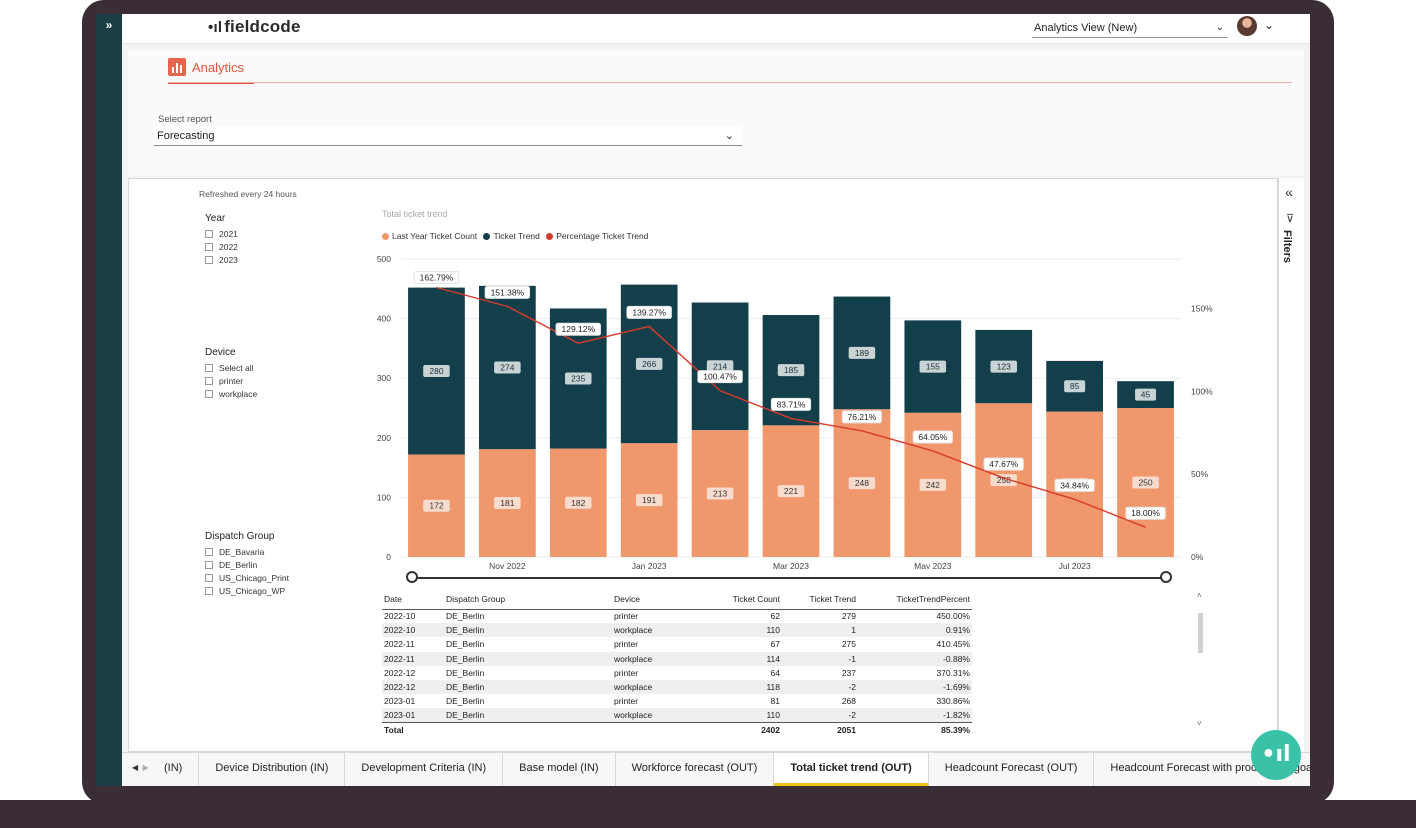 The height and width of the screenshot is (828, 1416). Describe the element at coordinates (775, 701) in the screenshot. I see `table-cell: 81` at that location.